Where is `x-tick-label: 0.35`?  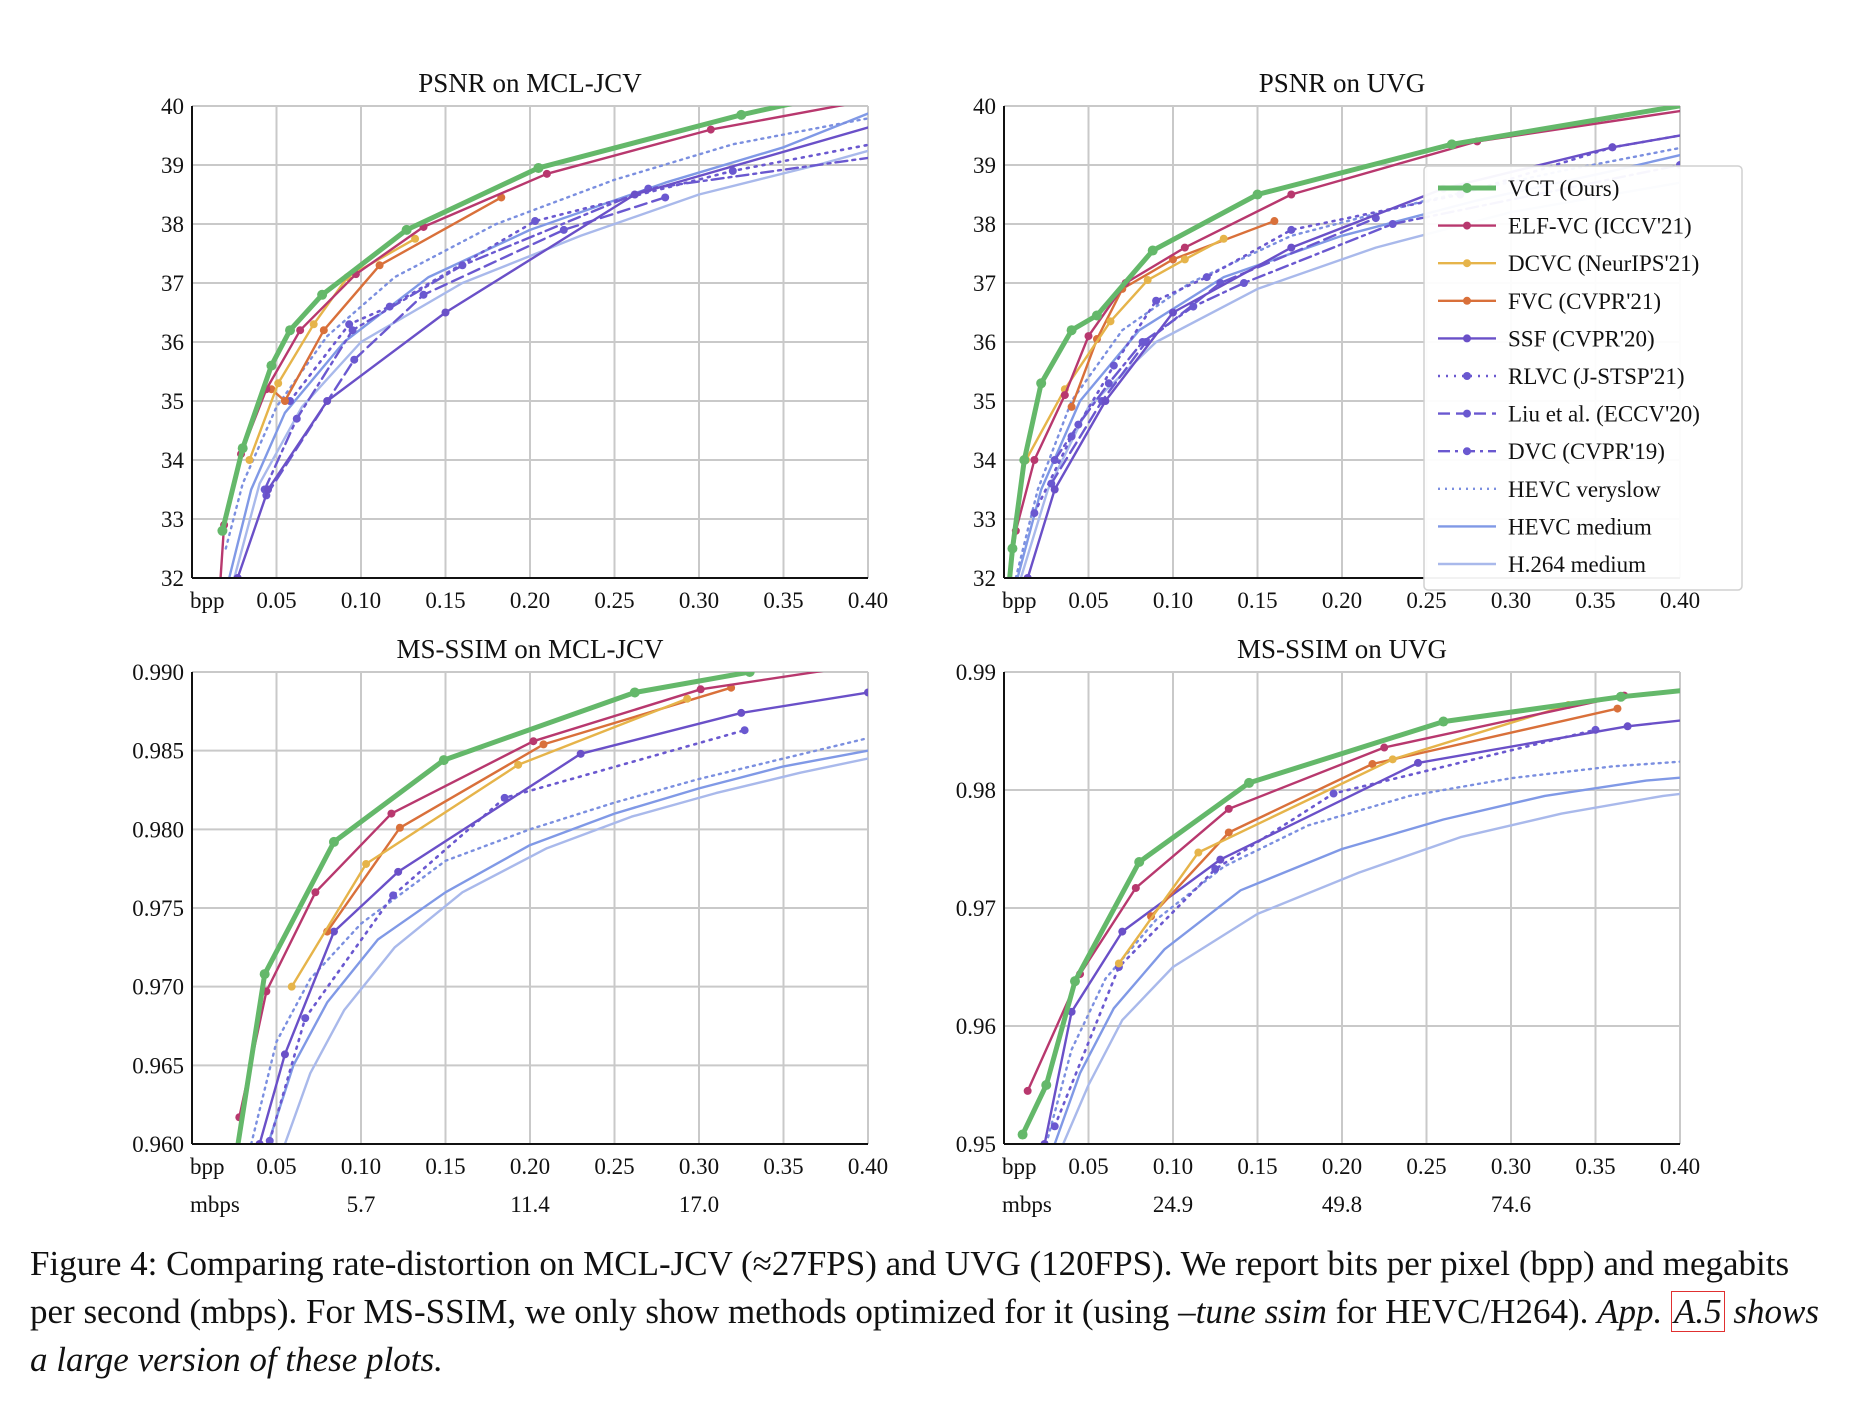
x-tick-label: 0.35 is located at coordinates (1595, 600).